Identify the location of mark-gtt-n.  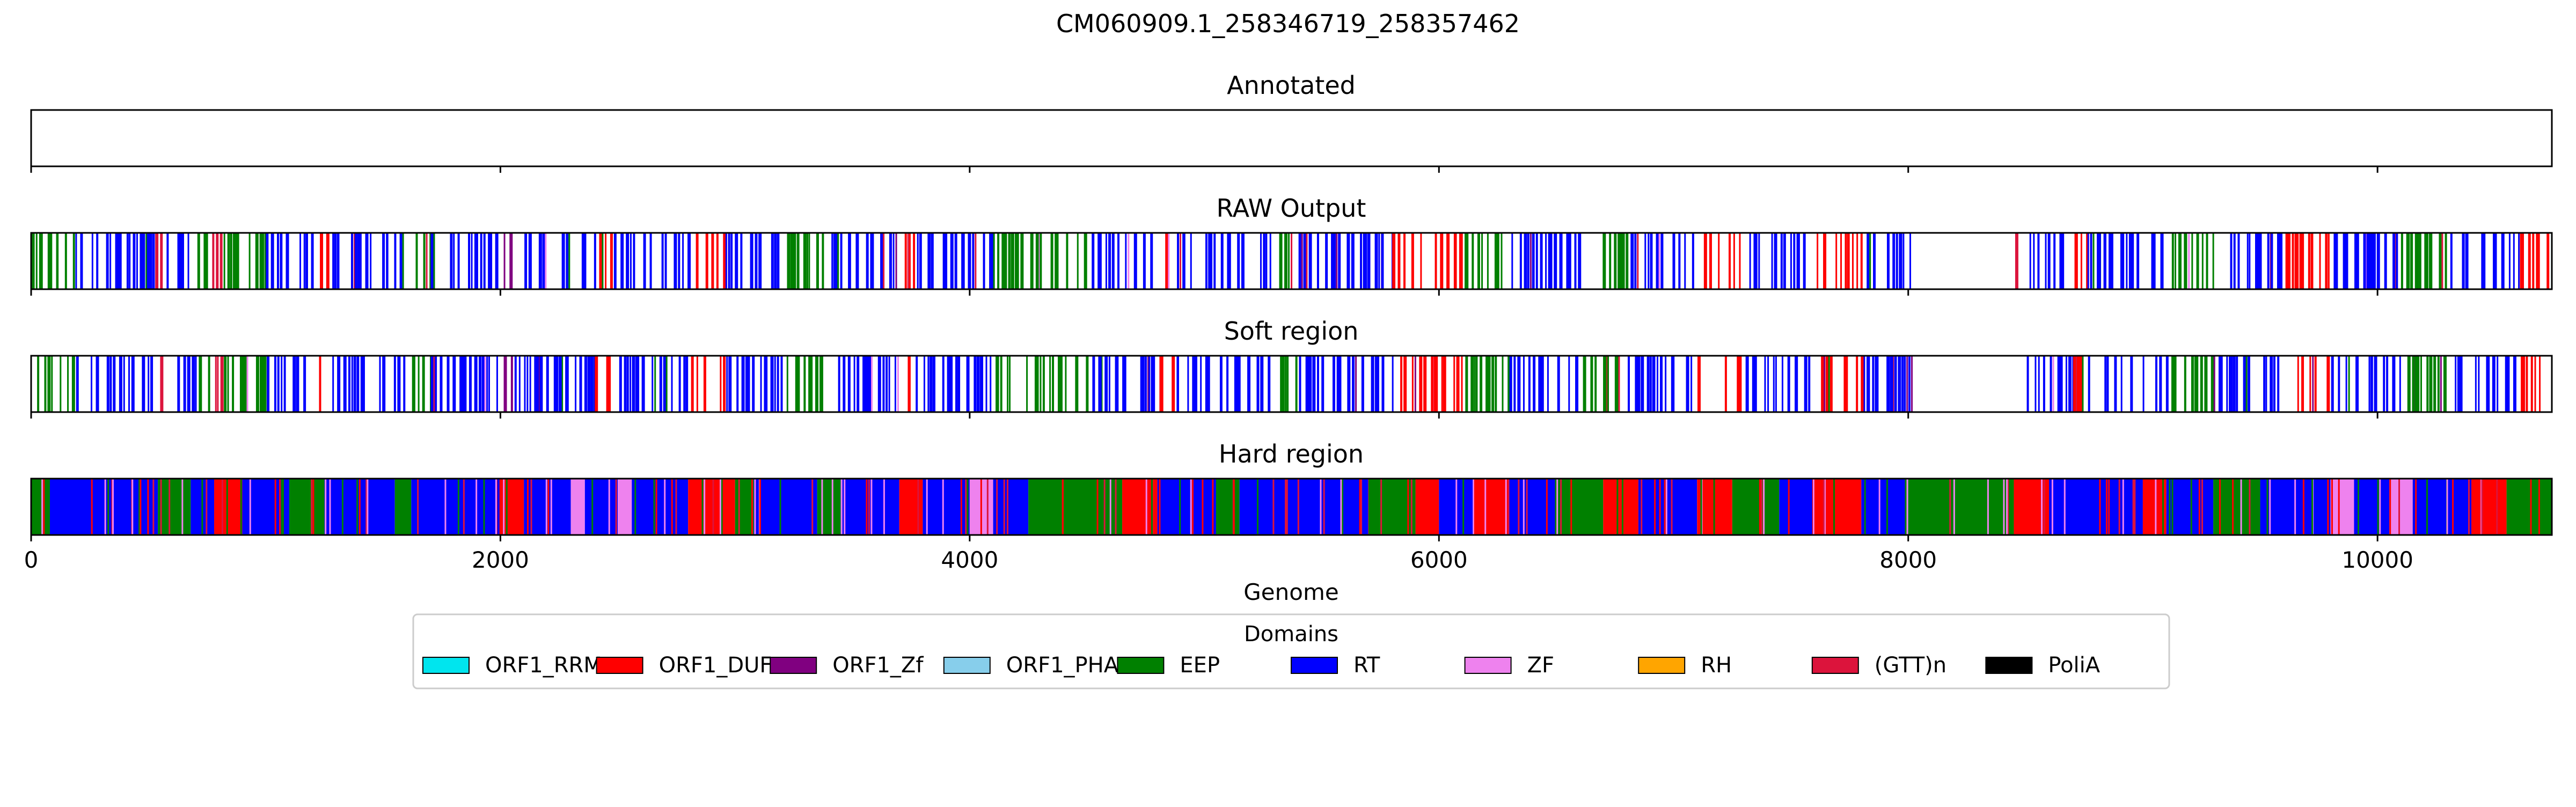
(217, 261).